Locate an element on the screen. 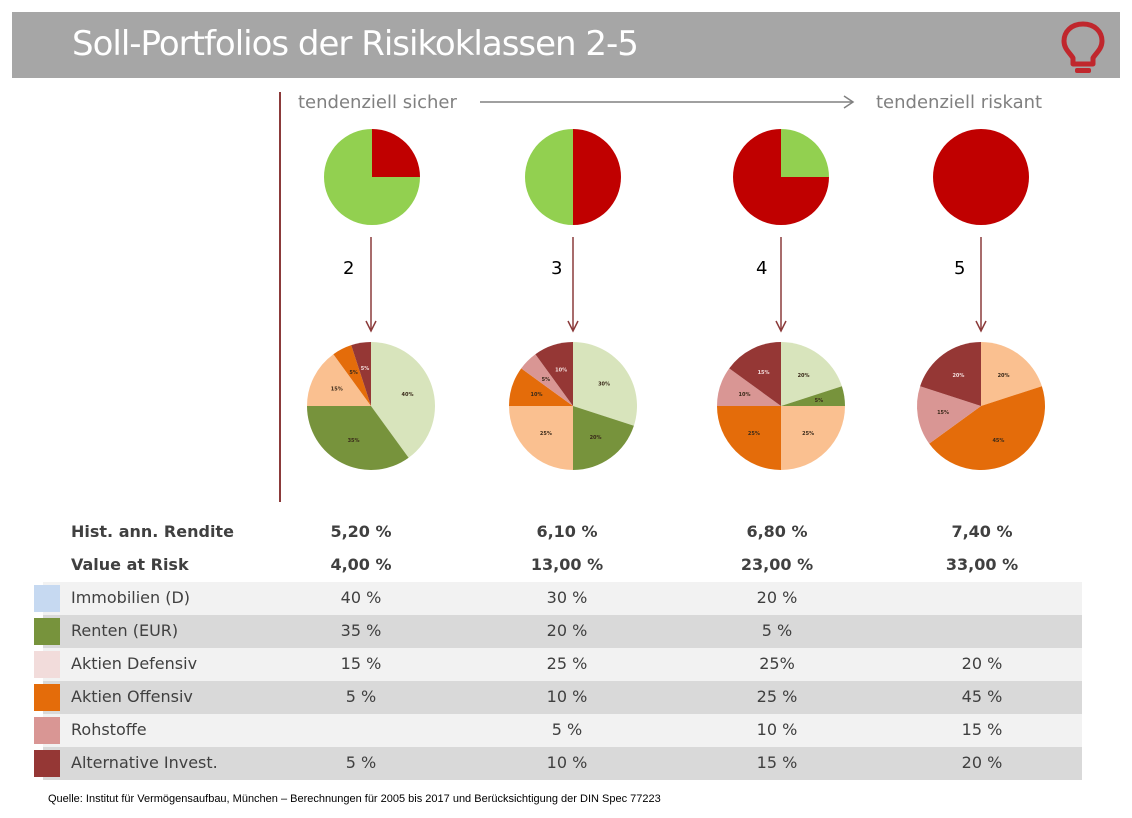 Image resolution: width=1132 pixels, height=818 pixels. rendite-value: 5,20 % is located at coordinates (361, 531).